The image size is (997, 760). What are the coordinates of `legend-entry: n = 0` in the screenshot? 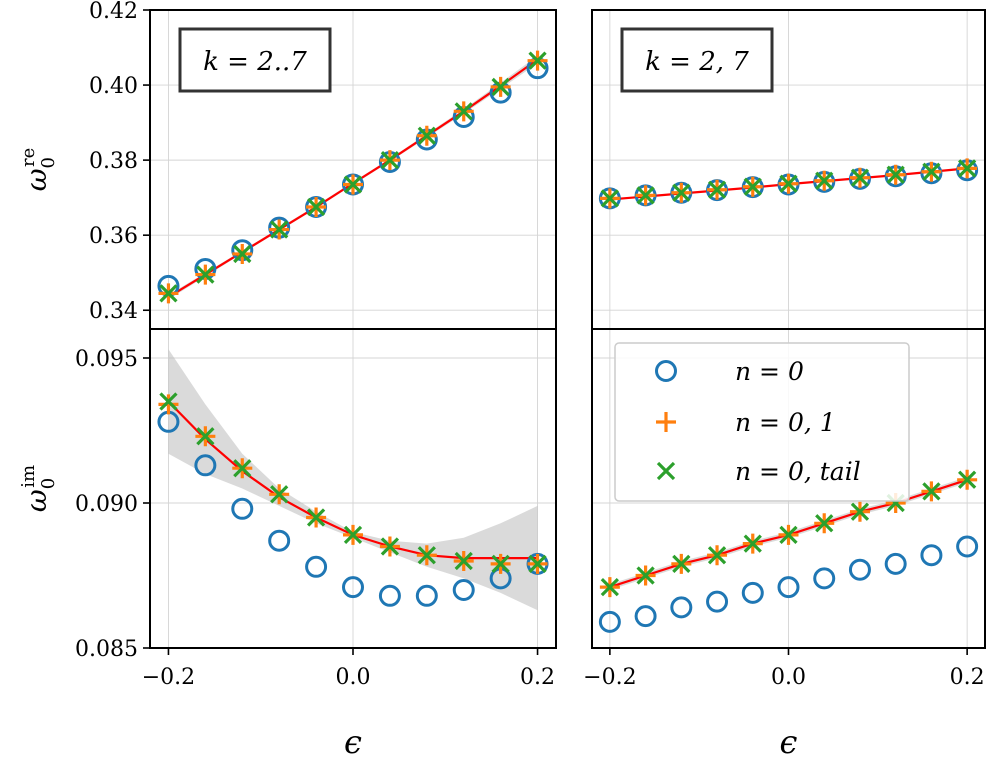 It's located at (729, 371).